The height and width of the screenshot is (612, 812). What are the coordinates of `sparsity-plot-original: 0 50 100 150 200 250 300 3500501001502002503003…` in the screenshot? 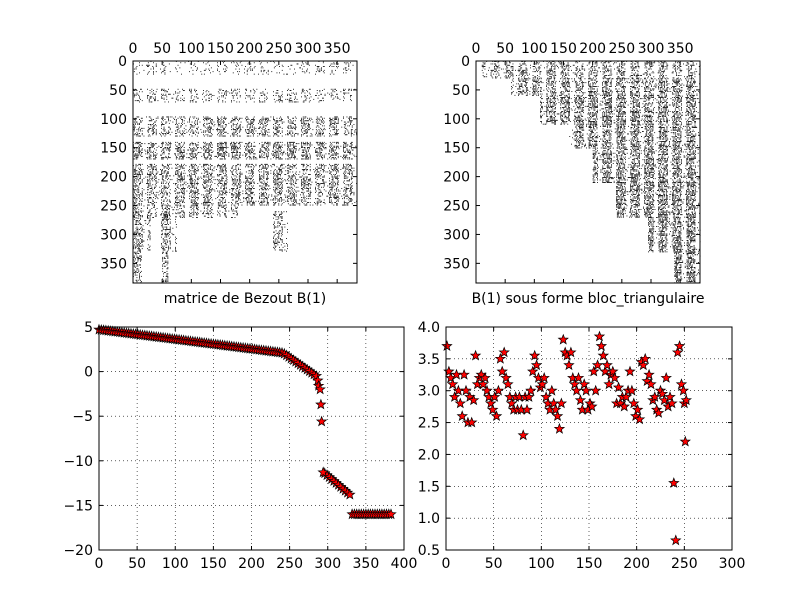 It's located at (229, 174).